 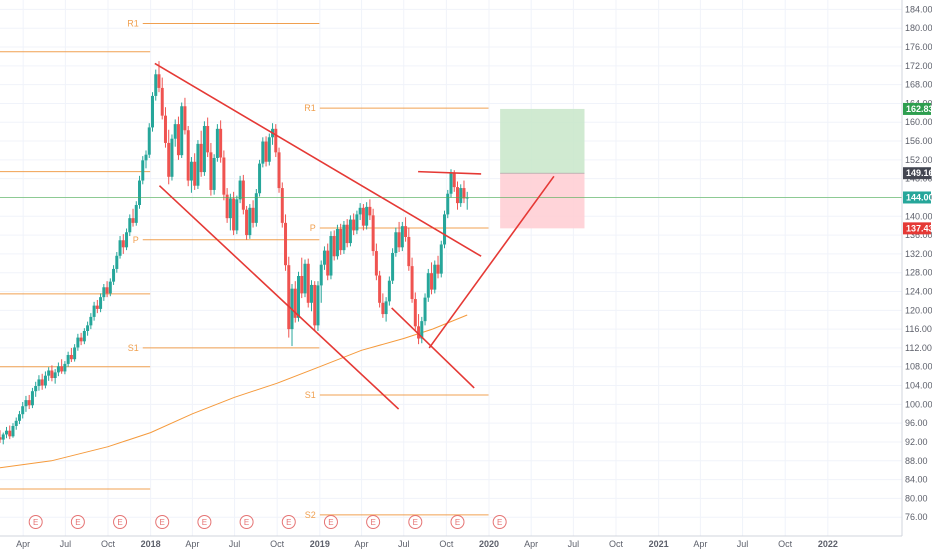 I want to click on time-tick-label: 2019, so click(x=320, y=544).